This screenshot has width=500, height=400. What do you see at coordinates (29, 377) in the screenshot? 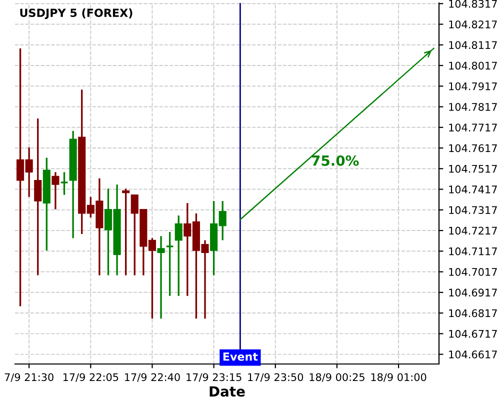
I see `x-tick-label: 7/9 21:30` at bounding box center [29, 377].